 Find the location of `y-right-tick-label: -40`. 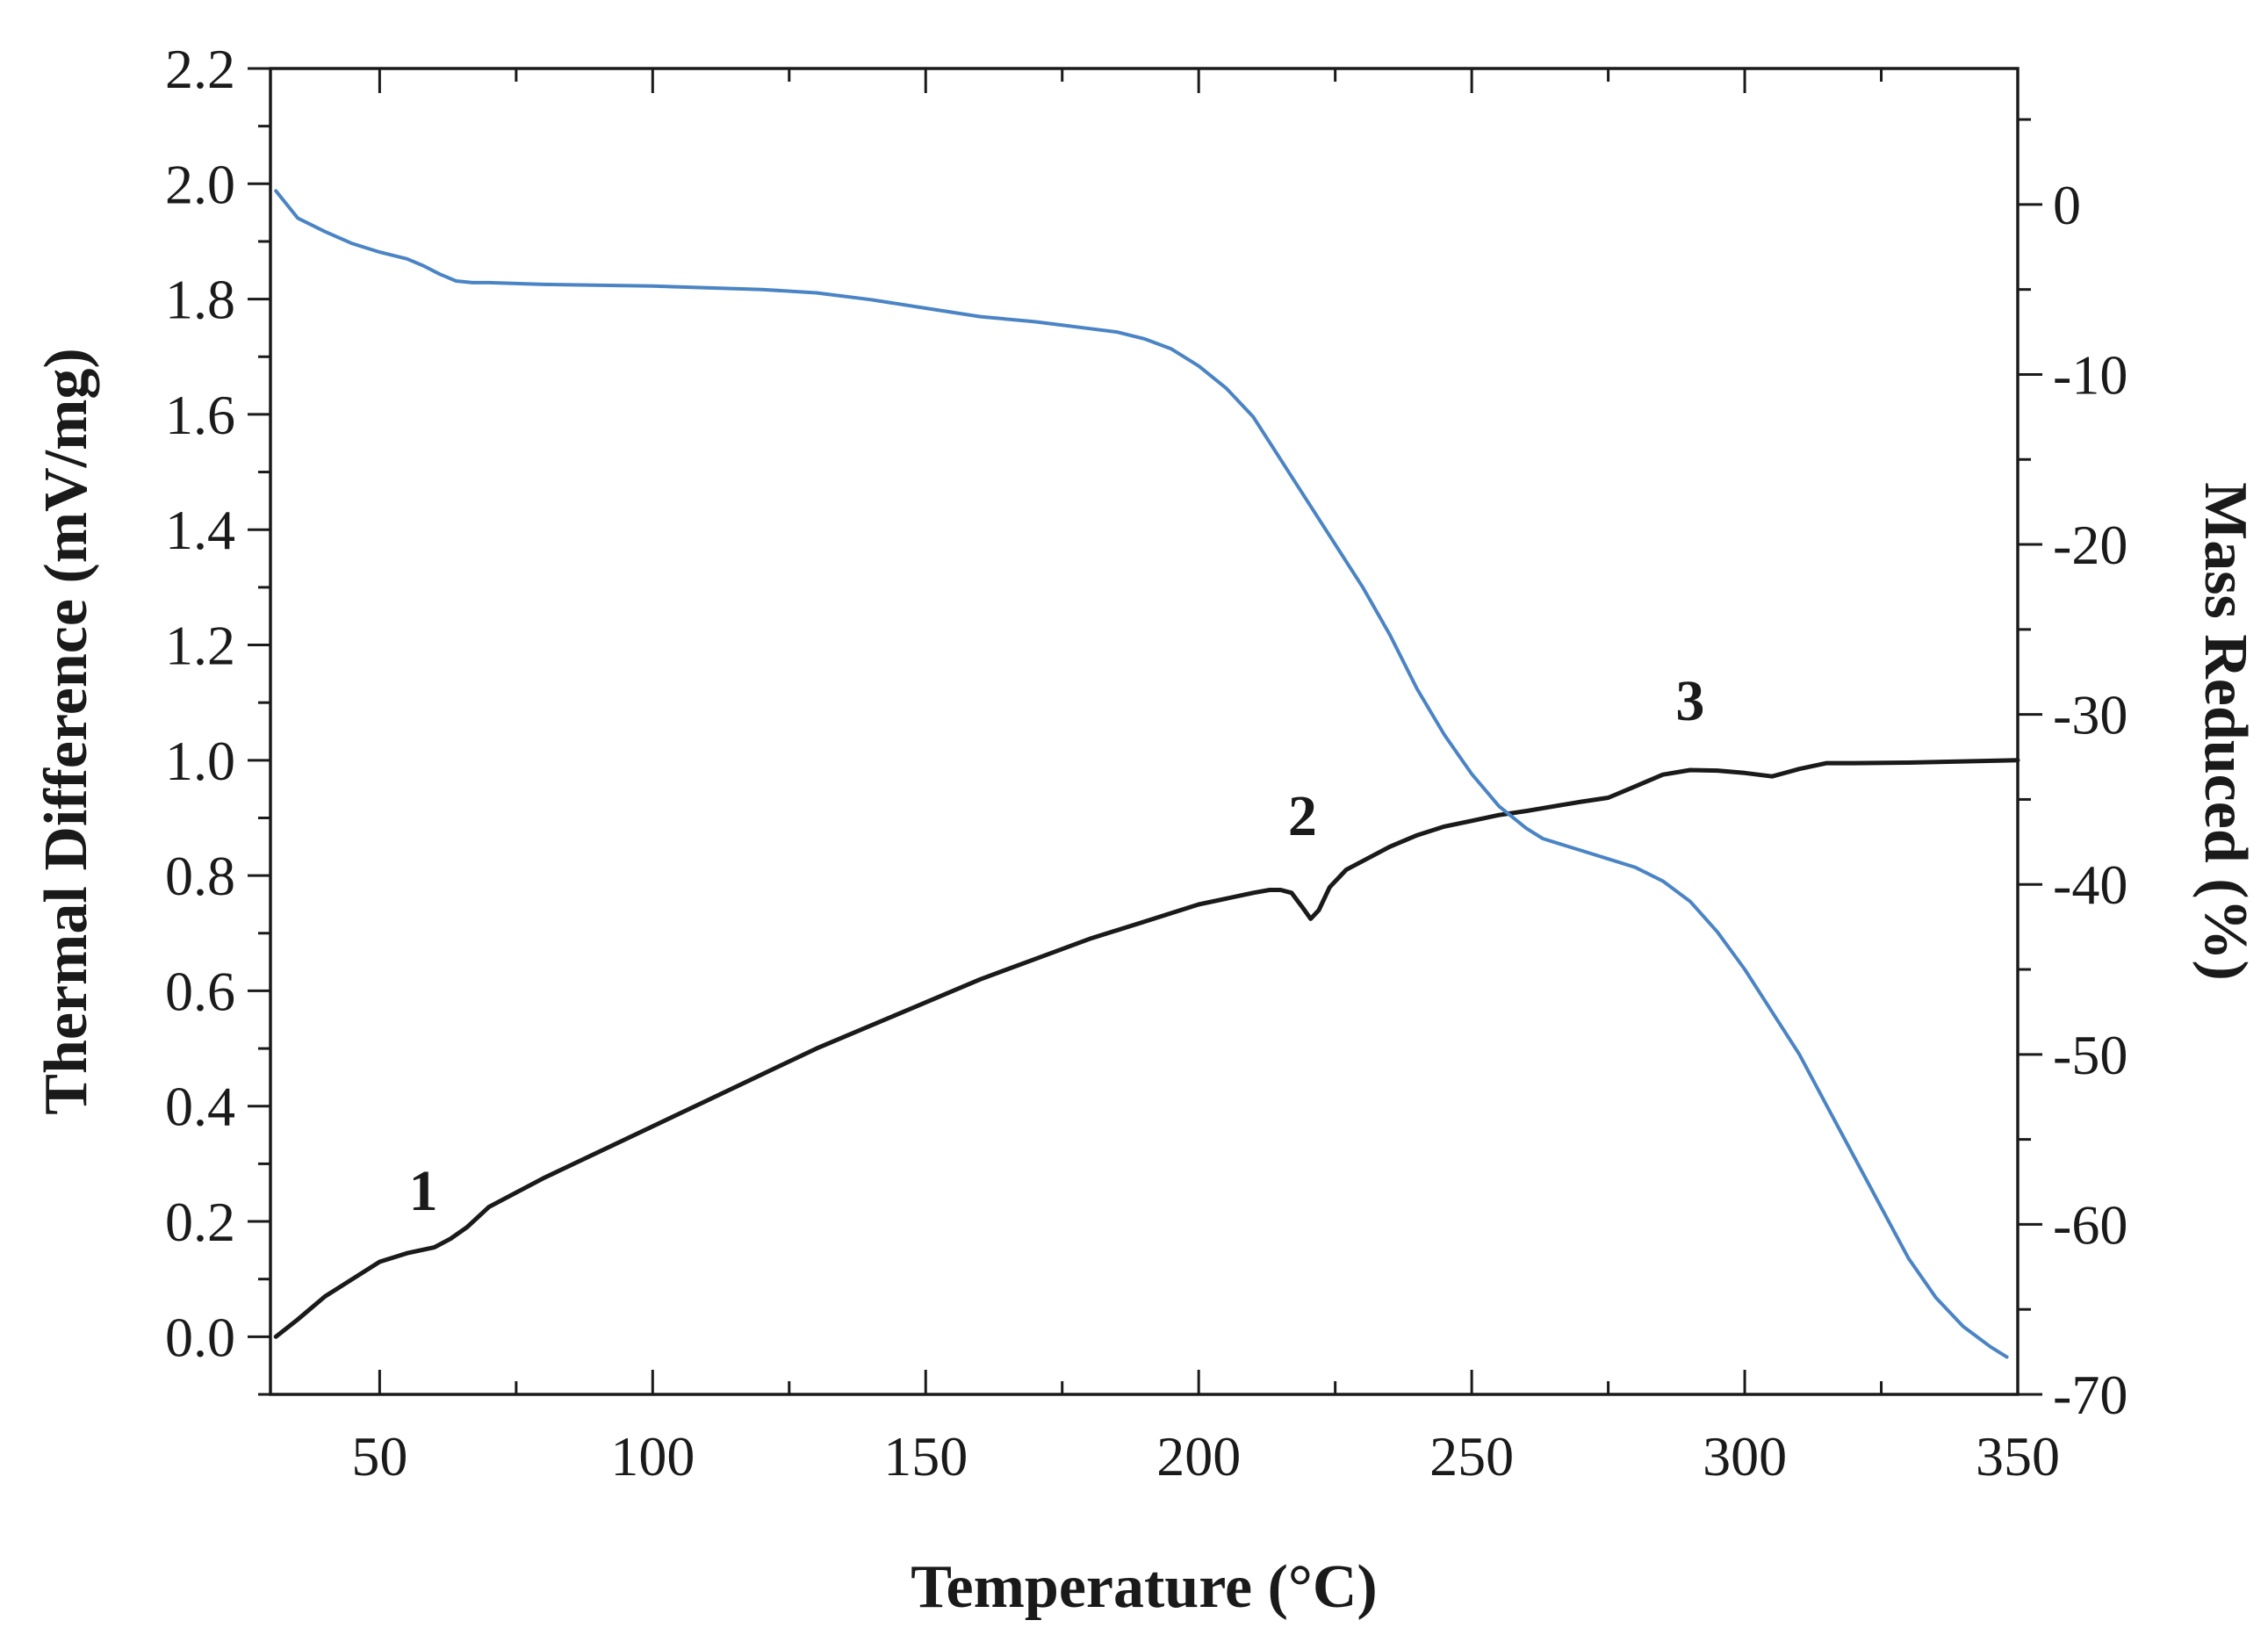

y-right-tick-label: -40 is located at coordinates (2090, 884).